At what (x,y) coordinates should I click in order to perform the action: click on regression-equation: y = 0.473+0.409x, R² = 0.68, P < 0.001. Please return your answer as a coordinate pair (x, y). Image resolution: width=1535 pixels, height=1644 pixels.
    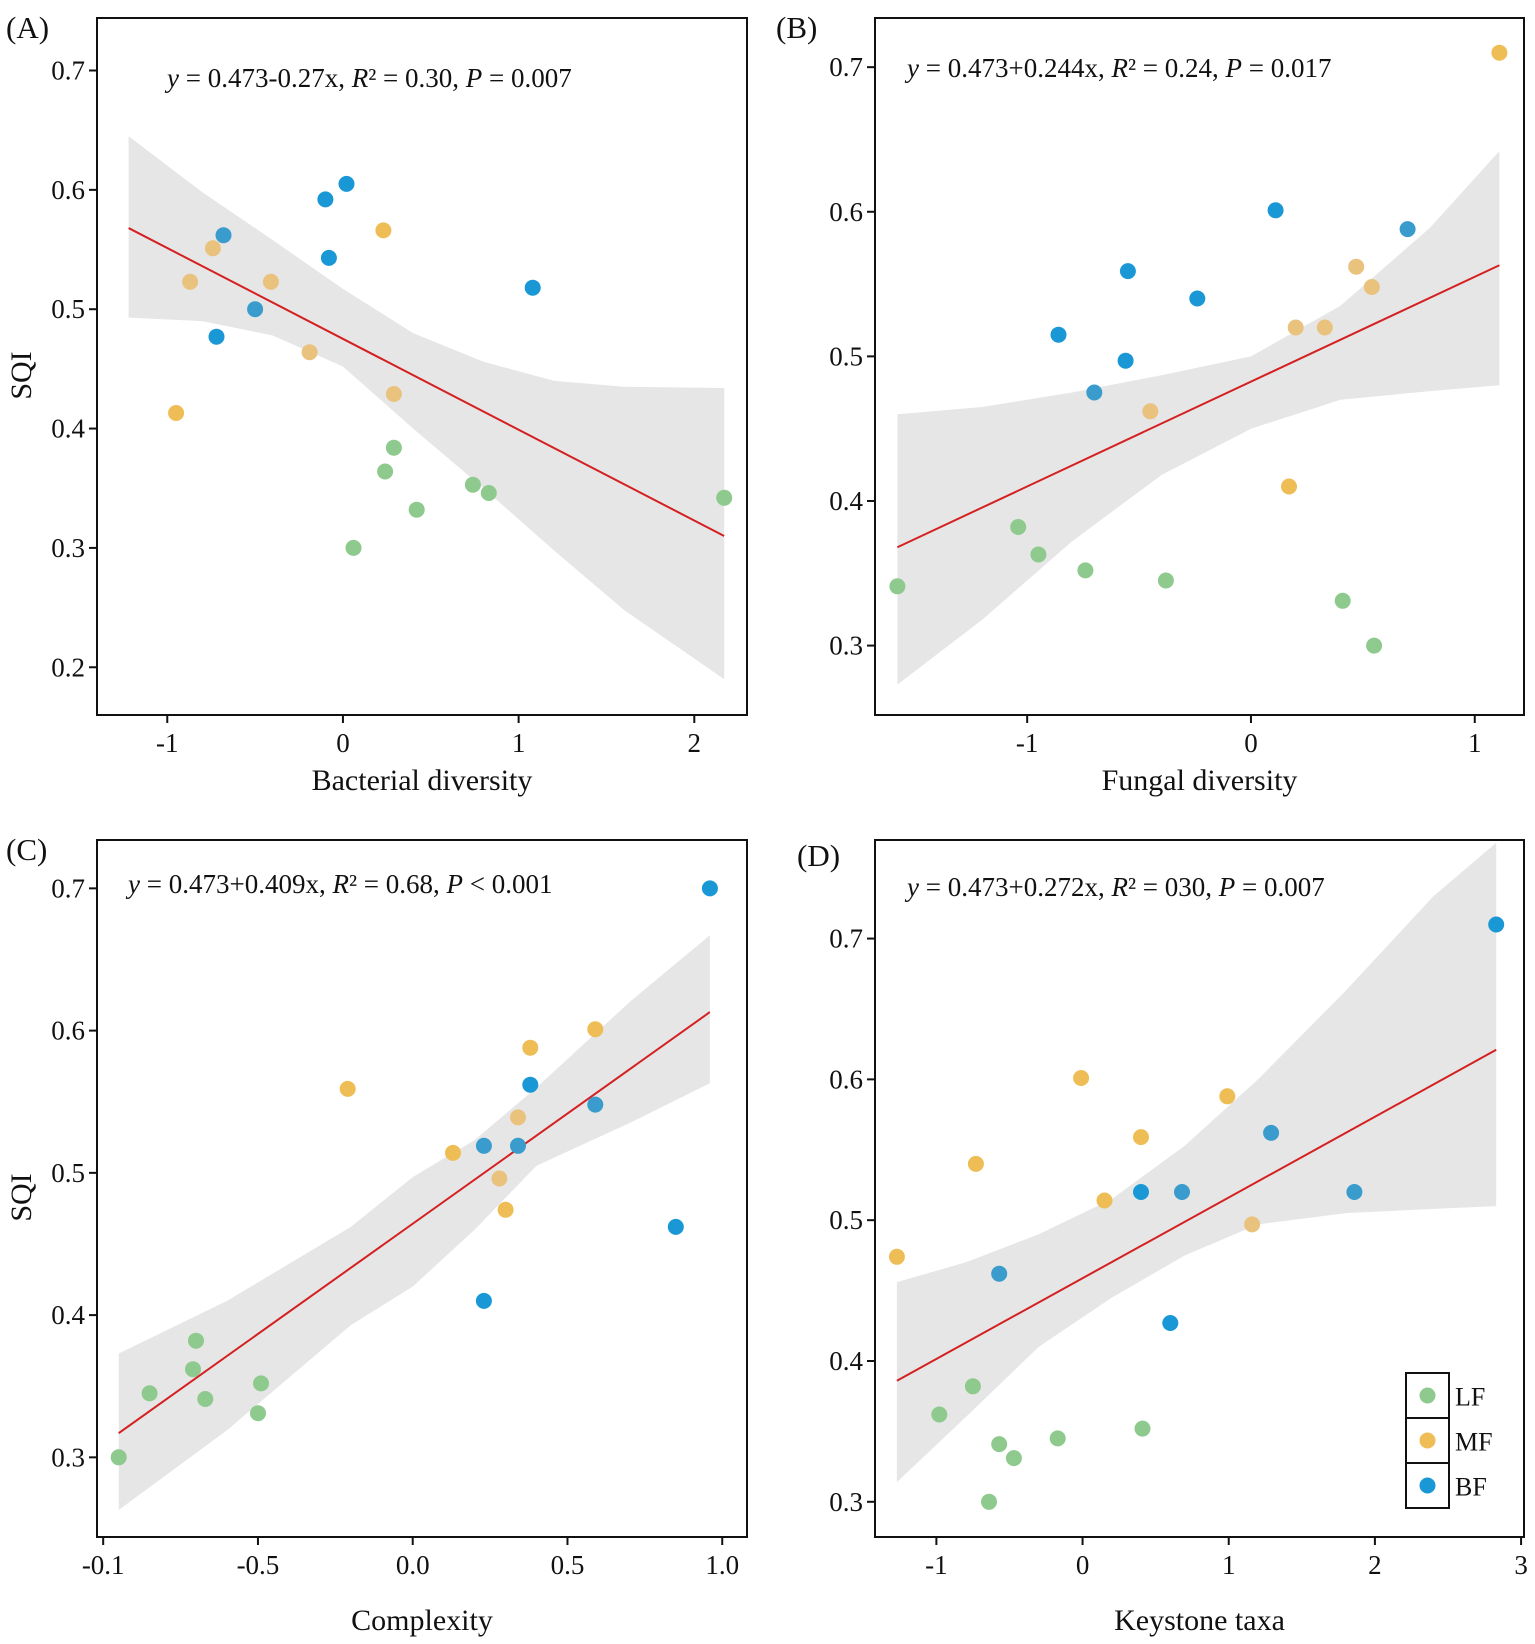
    Looking at the image, I should click on (339, 884).